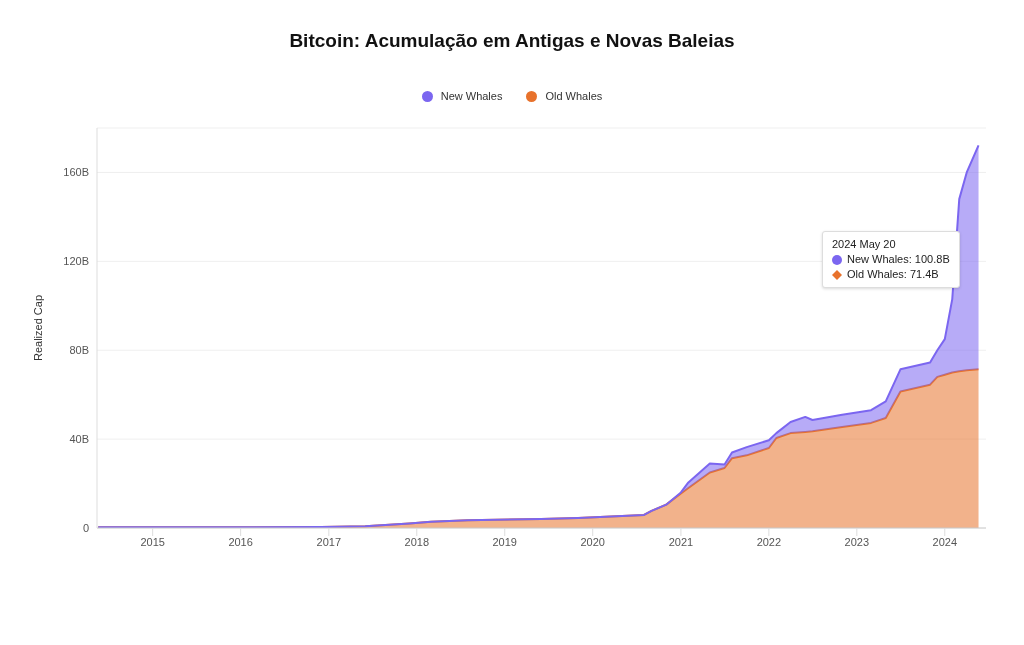  What do you see at coordinates (240, 541) in the screenshot?
I see `x-tick-label: 2016` at bounding box center [240, 541].